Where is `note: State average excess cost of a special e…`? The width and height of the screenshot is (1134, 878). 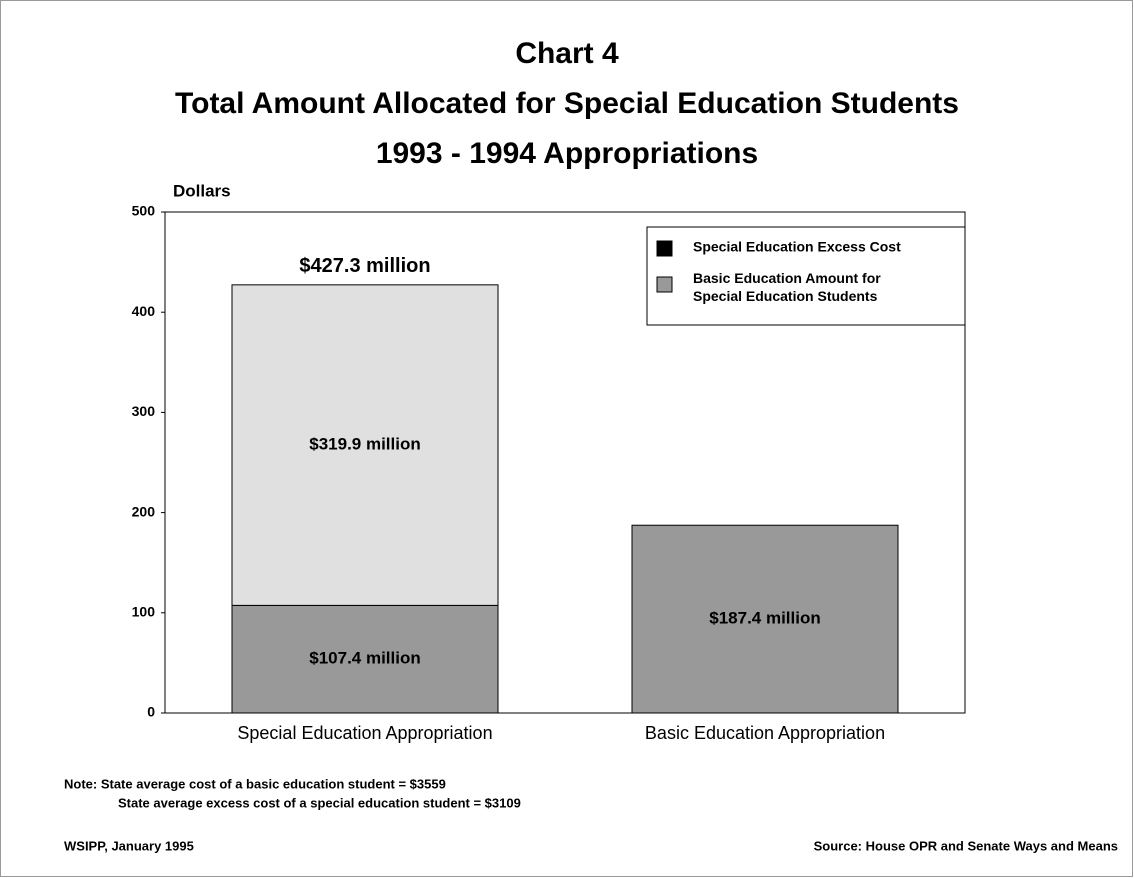
note: State average excess cost of a special e… is located at coordinates (319, 802).